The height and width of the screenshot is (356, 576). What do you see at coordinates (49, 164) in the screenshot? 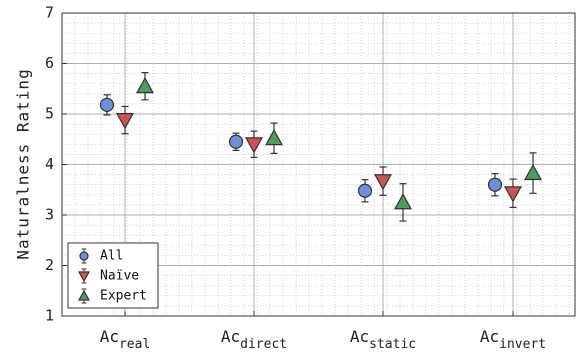
I see `y-tick-label: 4` at bounding box center [49, 164].